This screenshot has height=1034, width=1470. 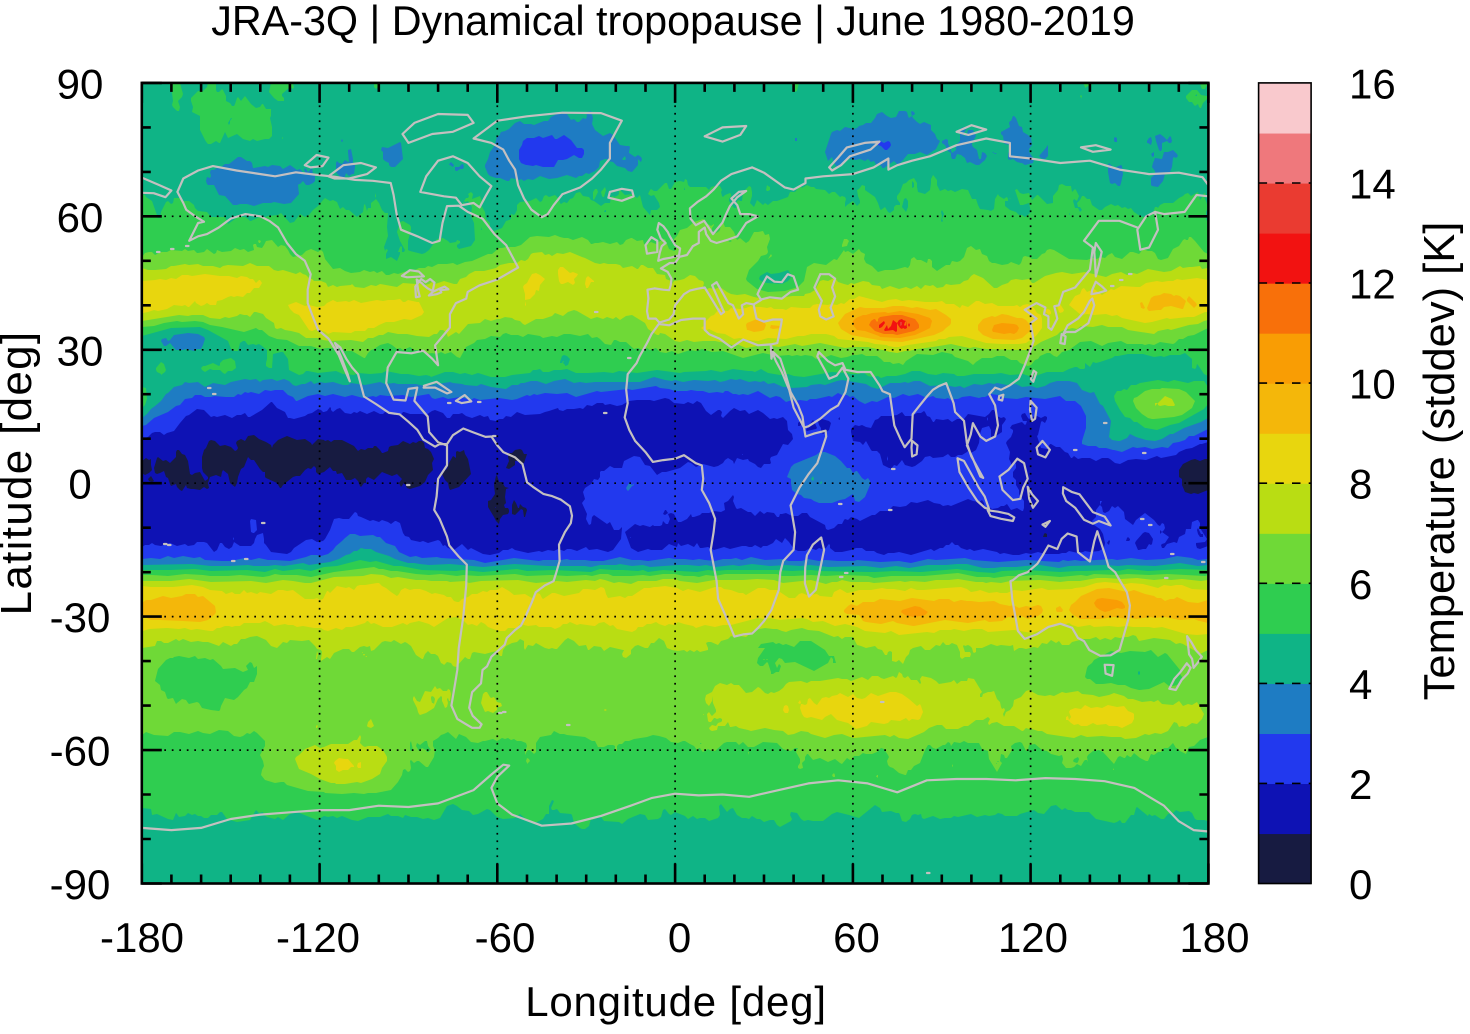 I want to click on svg-text: -30, so click(x=80, y=617).